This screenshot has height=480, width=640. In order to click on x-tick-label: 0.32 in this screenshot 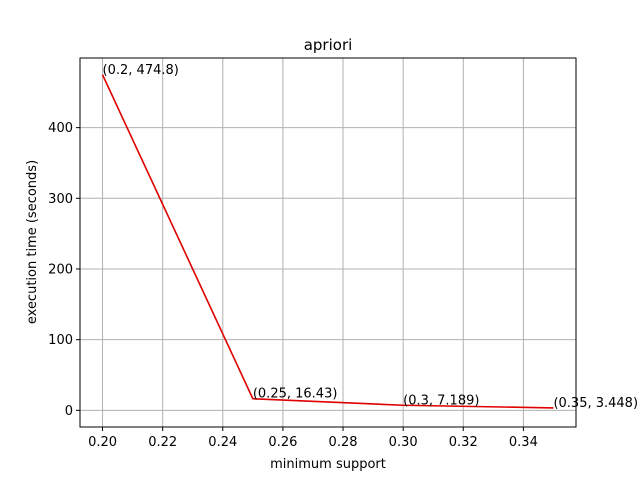, I will do `click(463, 442)`.